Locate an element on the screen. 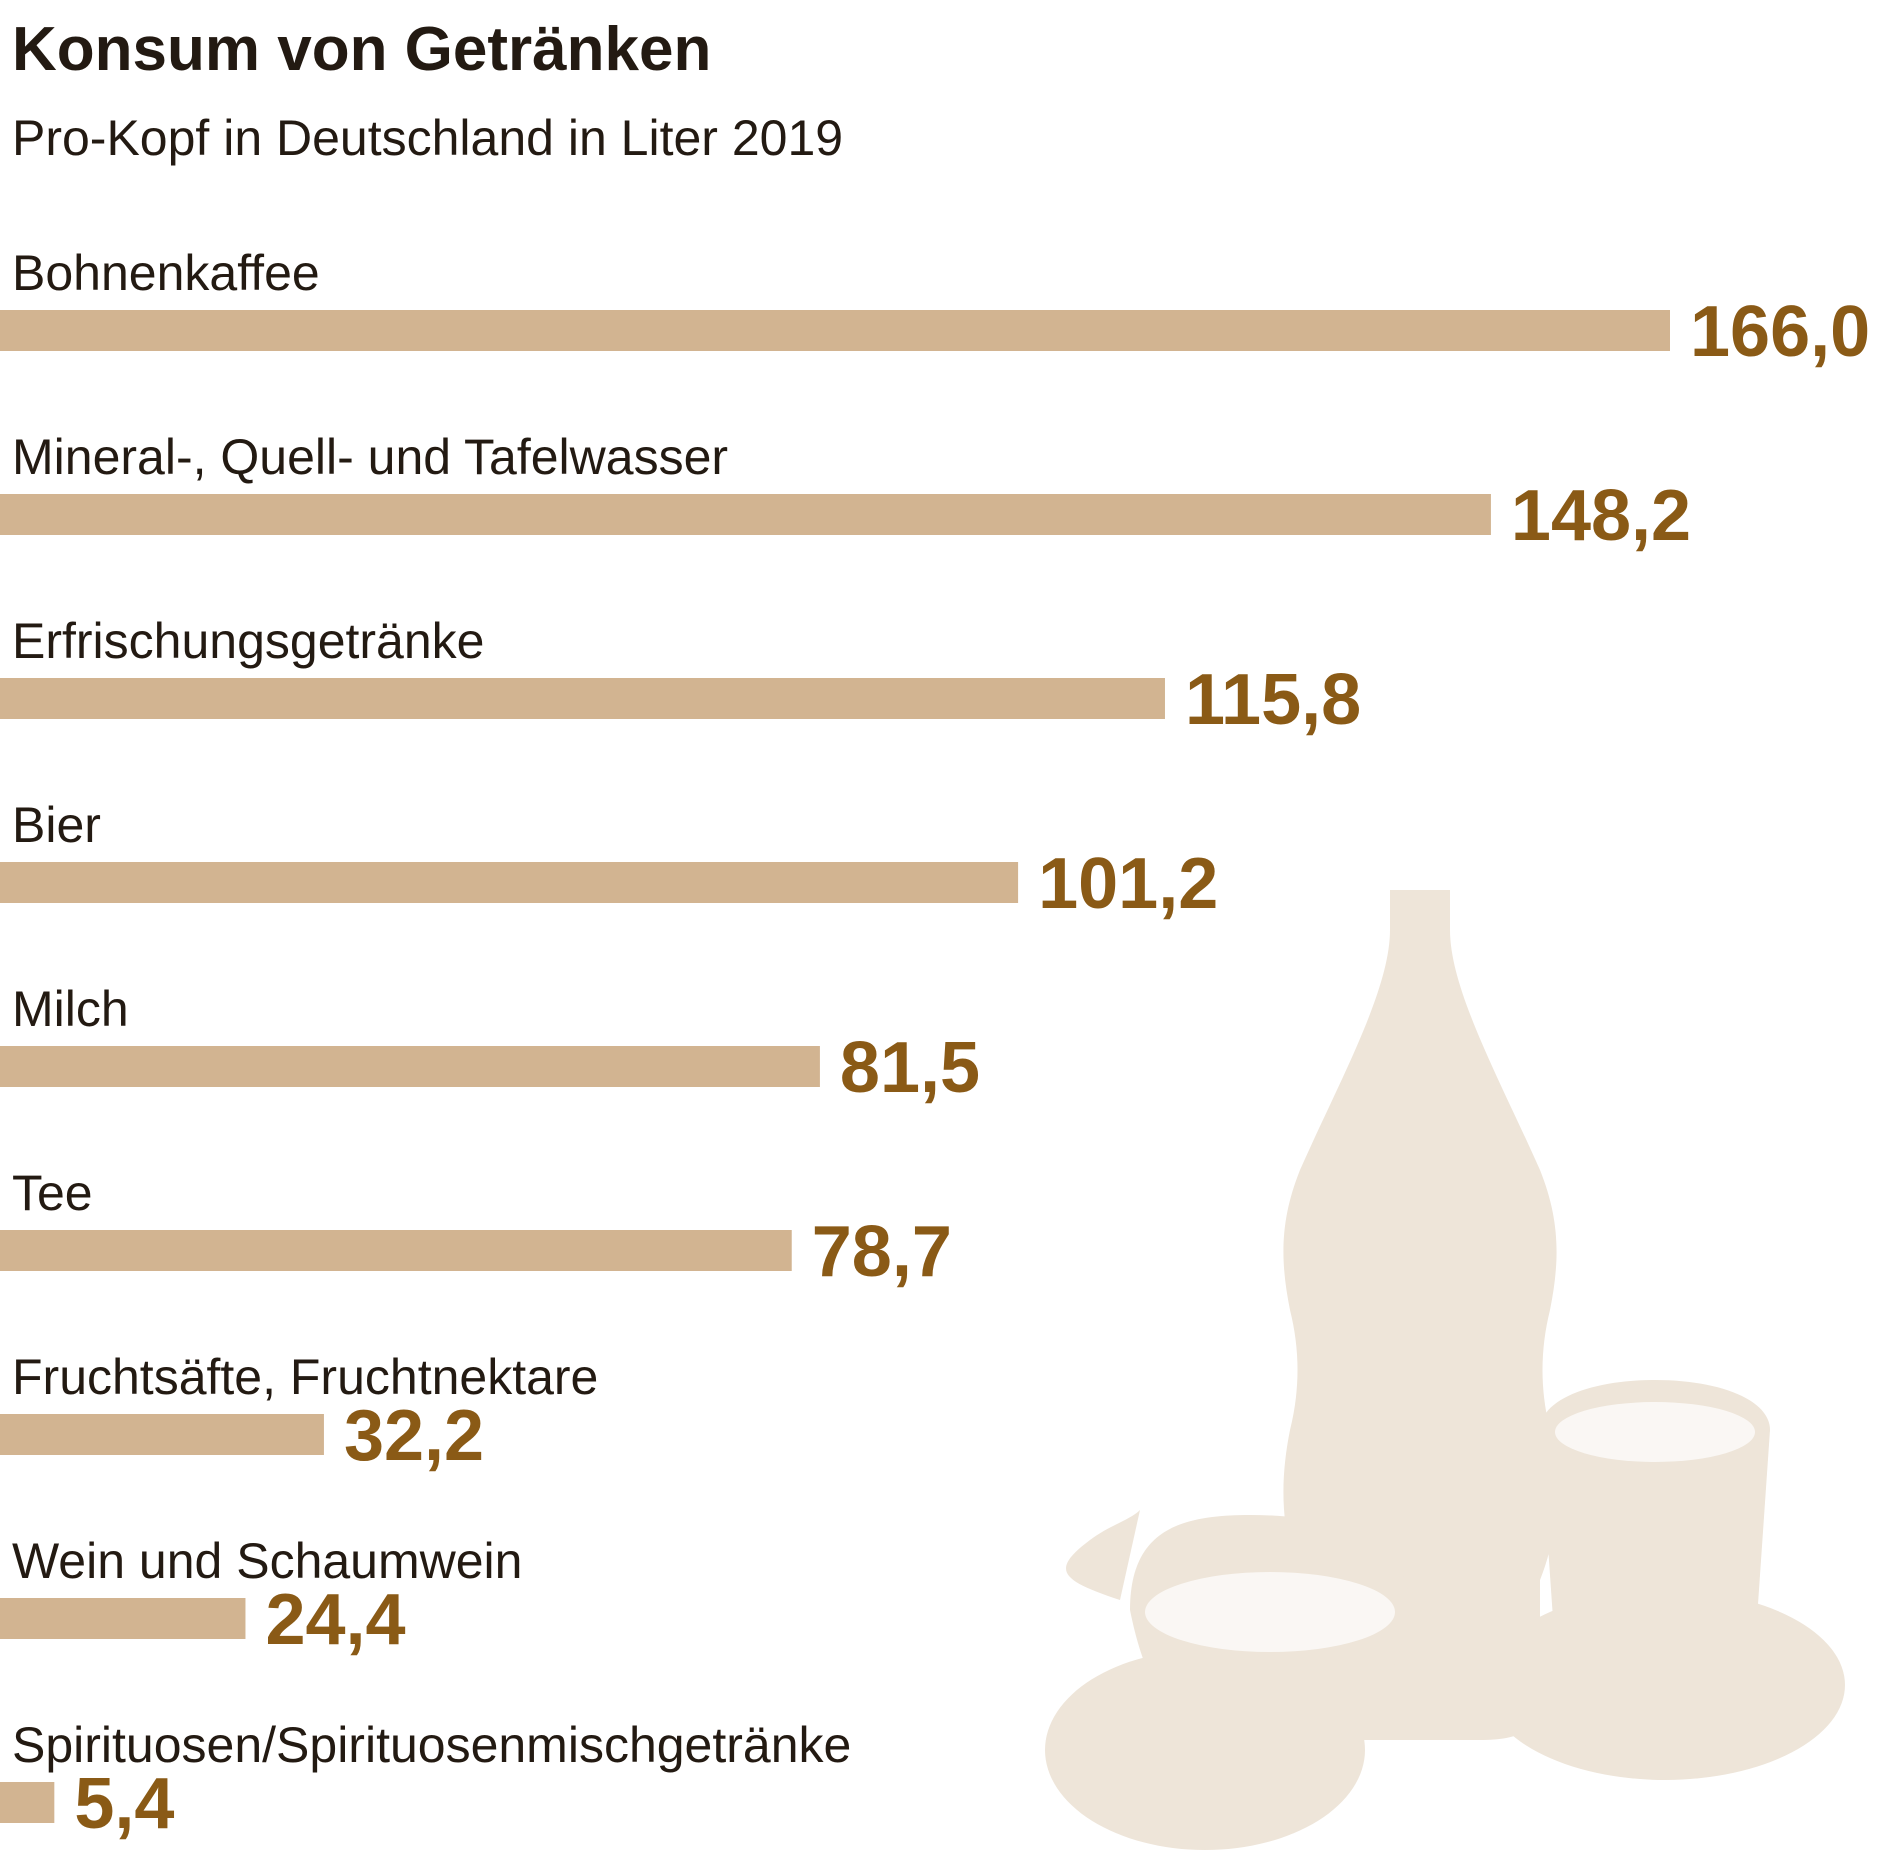 This screenshot has width=1880, height=1876. category-label: Mineral-, Quell- und Tafelwasser is located at coordinates (370, 457).